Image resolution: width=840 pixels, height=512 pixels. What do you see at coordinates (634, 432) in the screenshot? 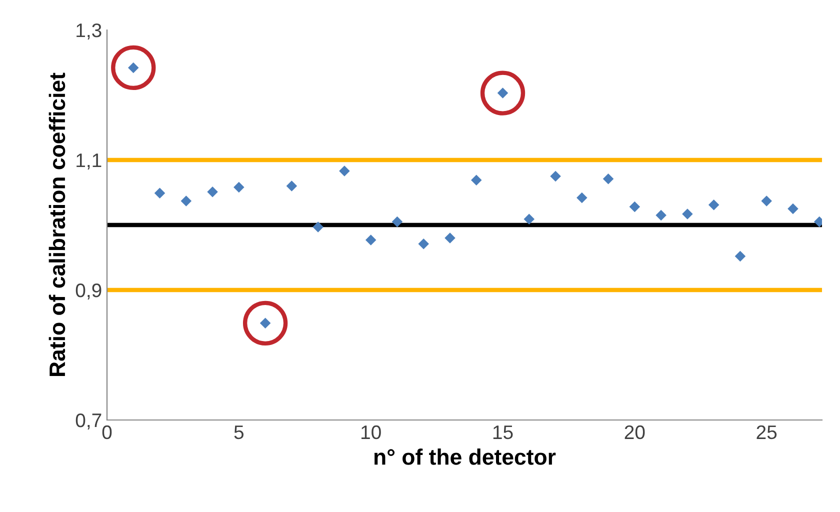
I see `x-tick-label: 20` at bounding box center [634, 432].